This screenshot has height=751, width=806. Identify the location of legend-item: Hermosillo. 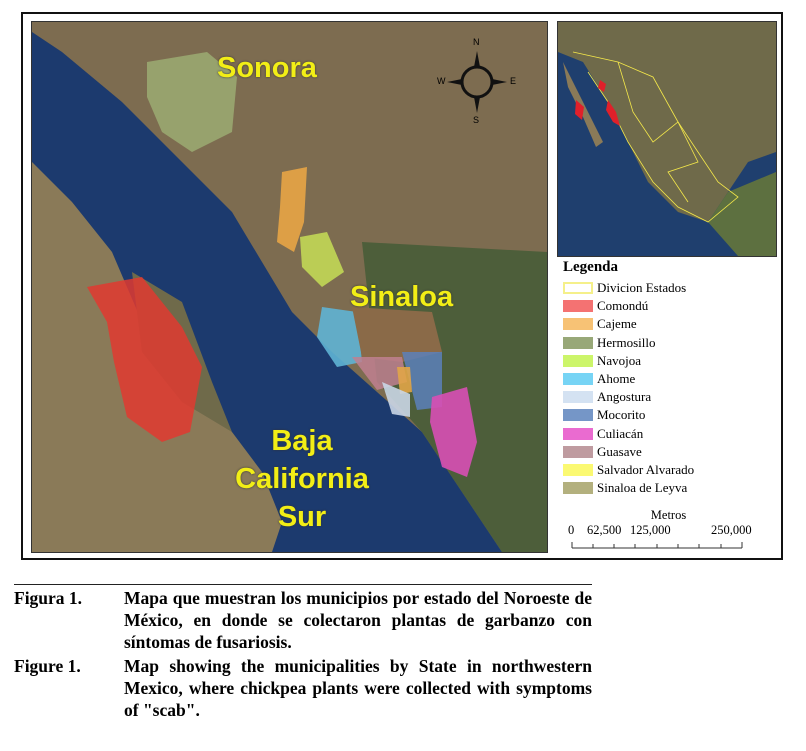
(670, 343).